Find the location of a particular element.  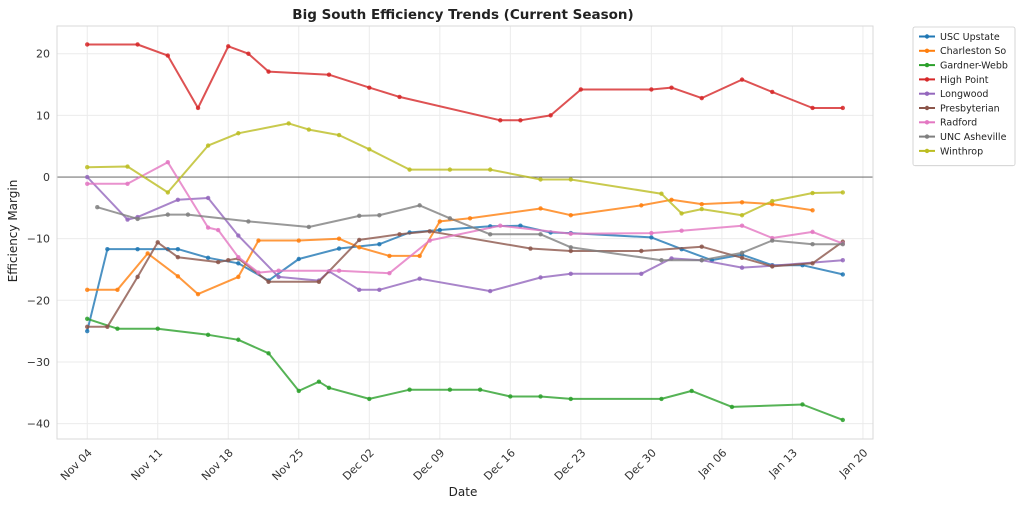

series-line-presbyterian is located at coordinates (465, 279).